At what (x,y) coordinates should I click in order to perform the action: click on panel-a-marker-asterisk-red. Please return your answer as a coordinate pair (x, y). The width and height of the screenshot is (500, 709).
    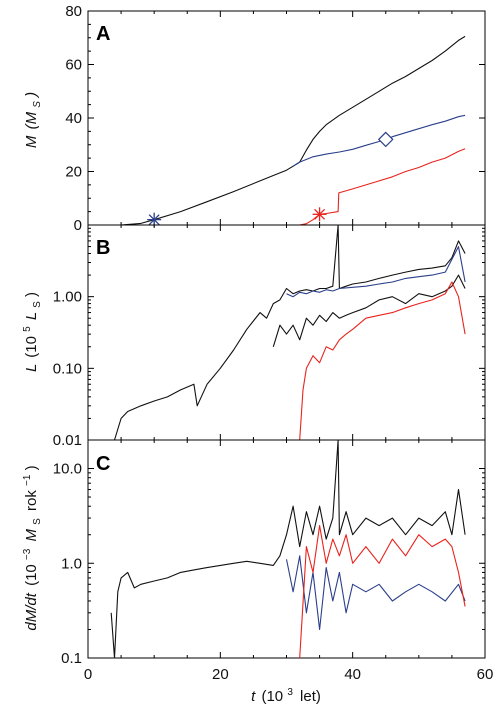
    Looking at the image, I should click on (319, 214).